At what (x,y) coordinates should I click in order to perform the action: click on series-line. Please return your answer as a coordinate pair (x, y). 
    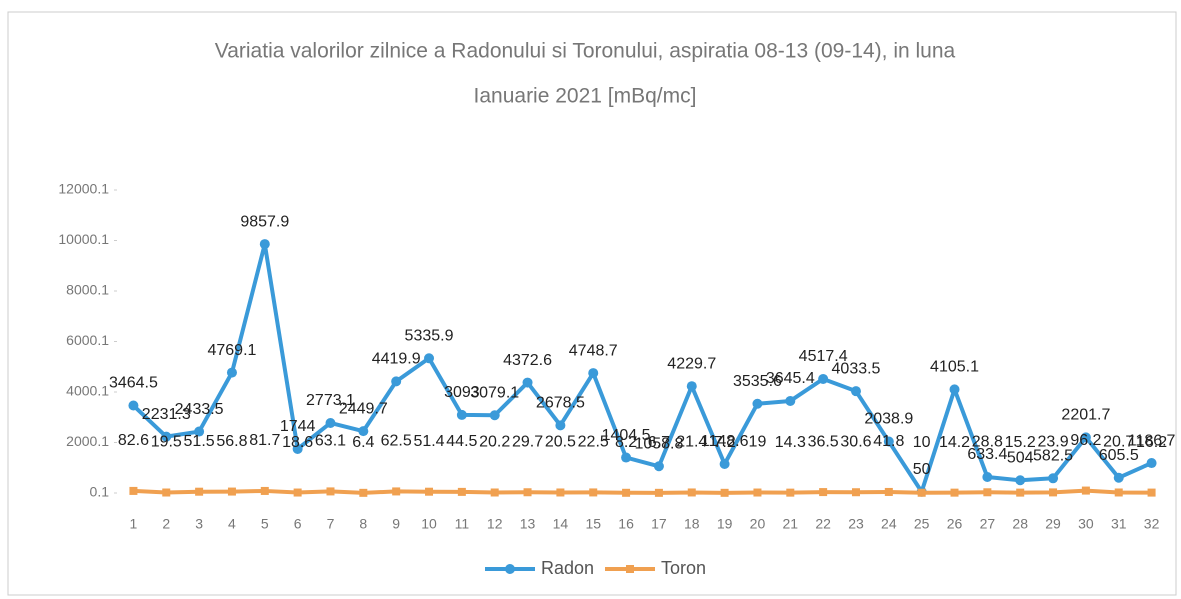
    Looking at the image, I should click on (642, 491).